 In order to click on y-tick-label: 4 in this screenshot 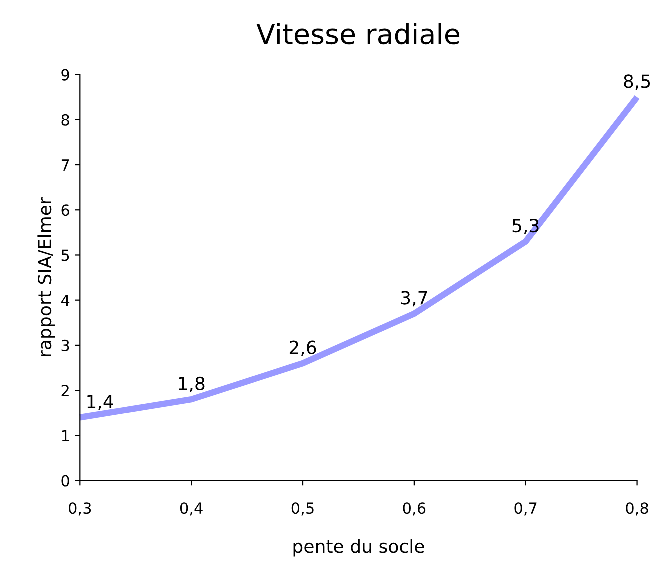, I will do `click(65, 300)`.